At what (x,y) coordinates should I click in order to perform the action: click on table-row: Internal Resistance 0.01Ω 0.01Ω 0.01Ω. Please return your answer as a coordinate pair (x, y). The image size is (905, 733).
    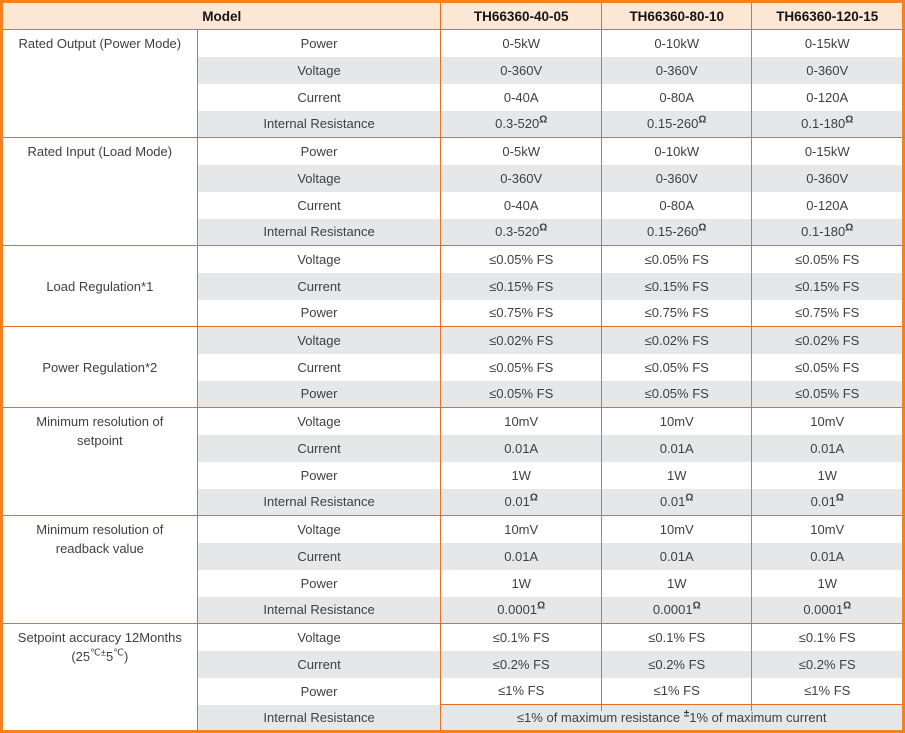
    Looking at the image, I should click on (453, 502).